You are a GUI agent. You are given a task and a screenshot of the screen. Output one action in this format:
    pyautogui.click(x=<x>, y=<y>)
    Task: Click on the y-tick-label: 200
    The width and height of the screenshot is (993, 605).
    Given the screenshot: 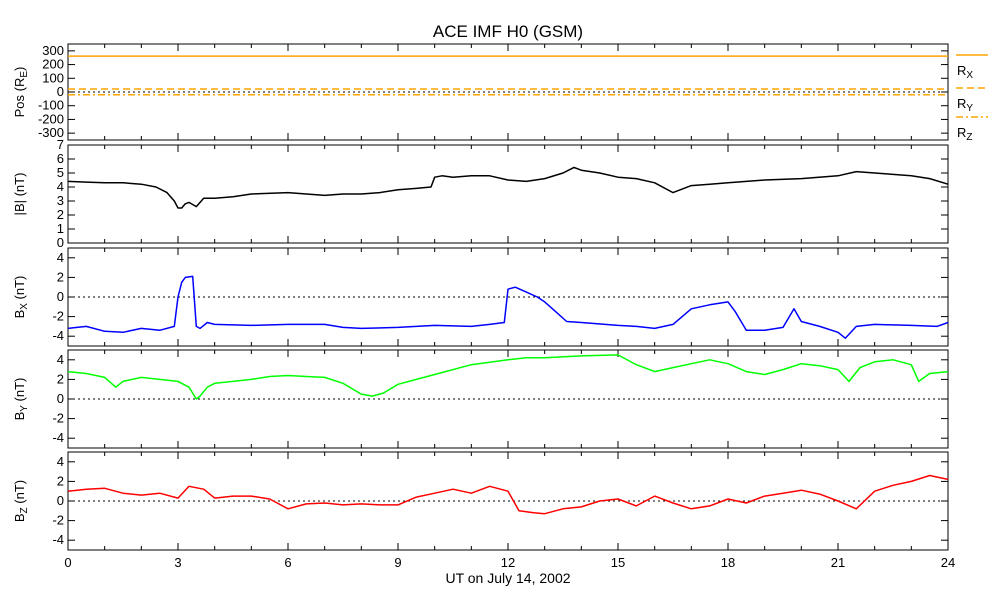 What is the action you would take?
    pyautogui.click(x=53, y=64)
    